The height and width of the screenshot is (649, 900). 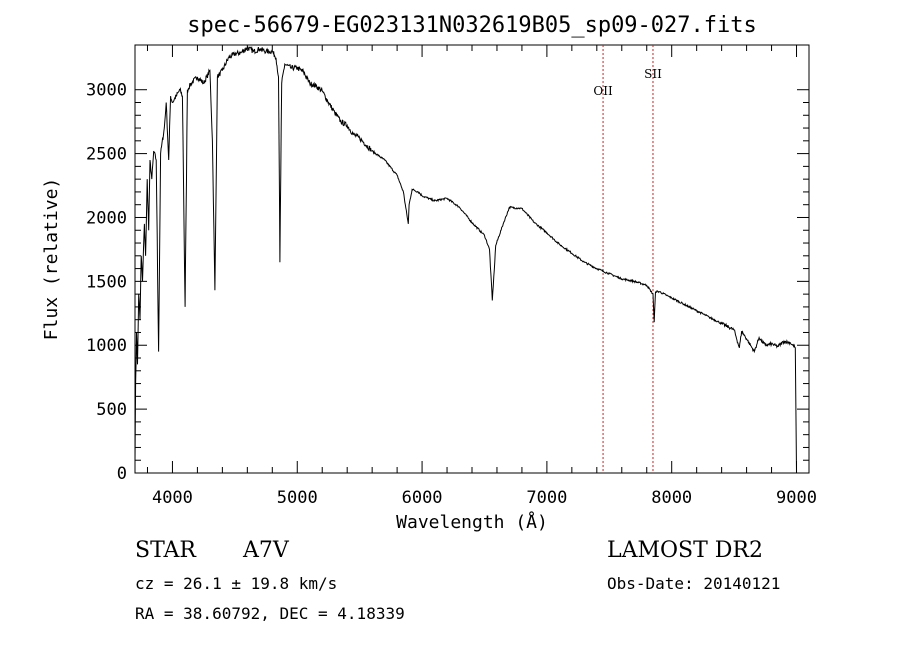 What do you see at coordinates (106, 218) in the screenshot?
I see `y-tick-label: 2000` at bounding box center [106, 218].